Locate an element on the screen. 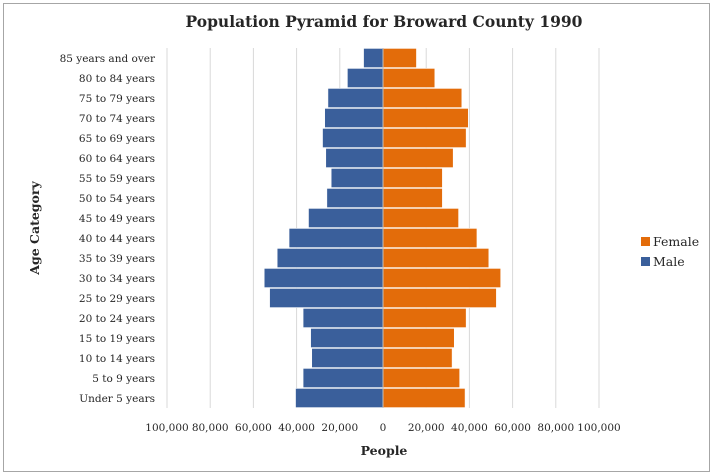 The image size is (714, 476). category-label: 85 years and over is located at coordinates (108, 59).